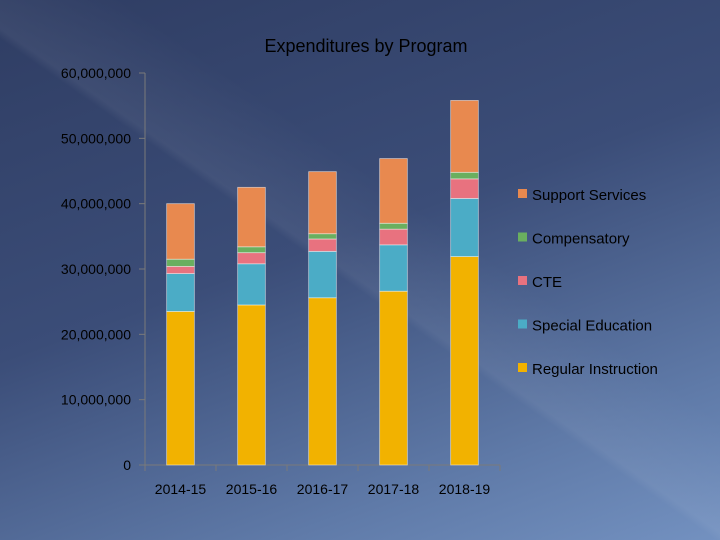 The width and height of the screenshot is (720, 540). I want to click on y-tick-label: 40,000,000, so click(96, 204).